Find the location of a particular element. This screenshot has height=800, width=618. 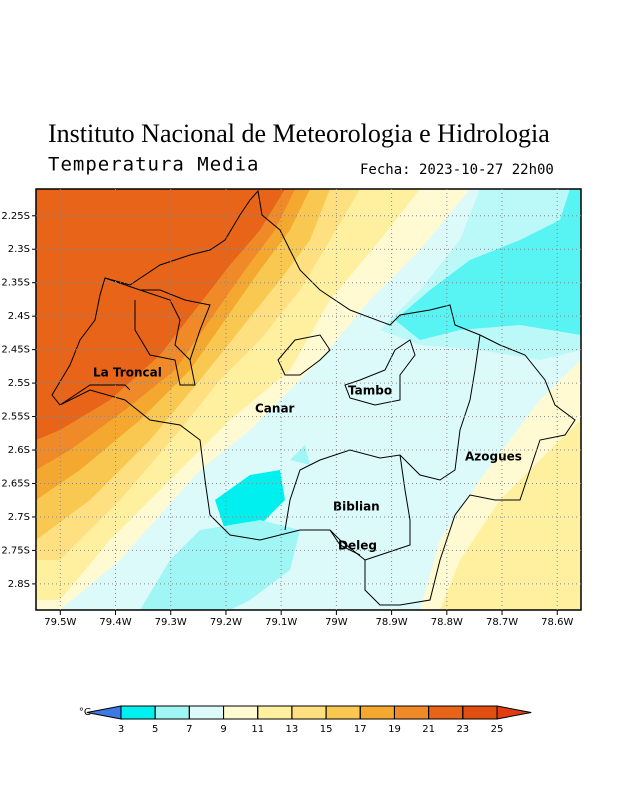

colorbar-label: 19 is located at coordinates (394, 729).